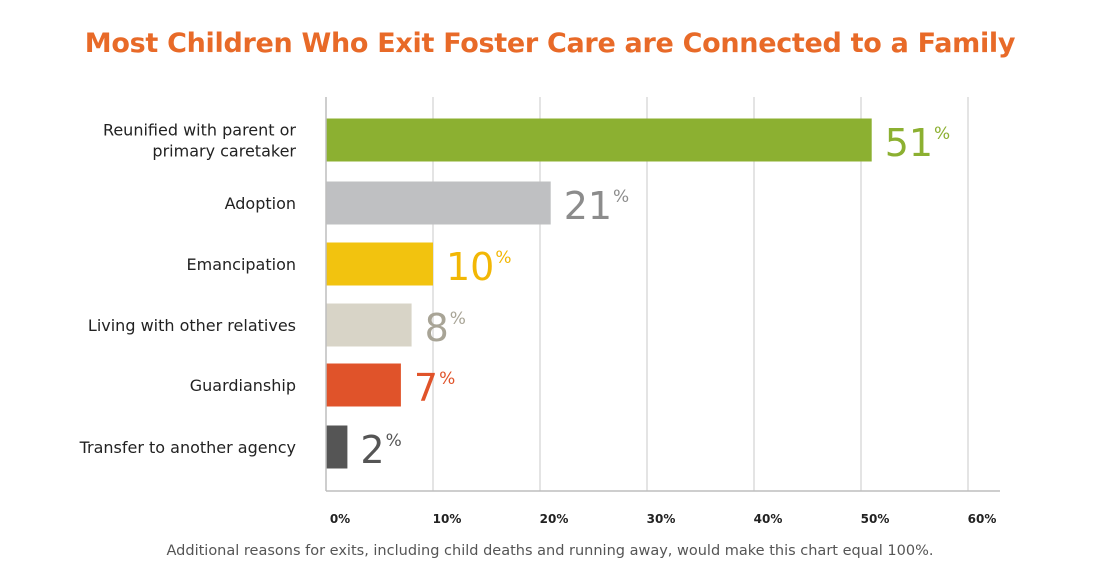 The width and height of the screenshot is (1100, 581). I want to click on category-label: Living with other relatives, so click(192, 325).